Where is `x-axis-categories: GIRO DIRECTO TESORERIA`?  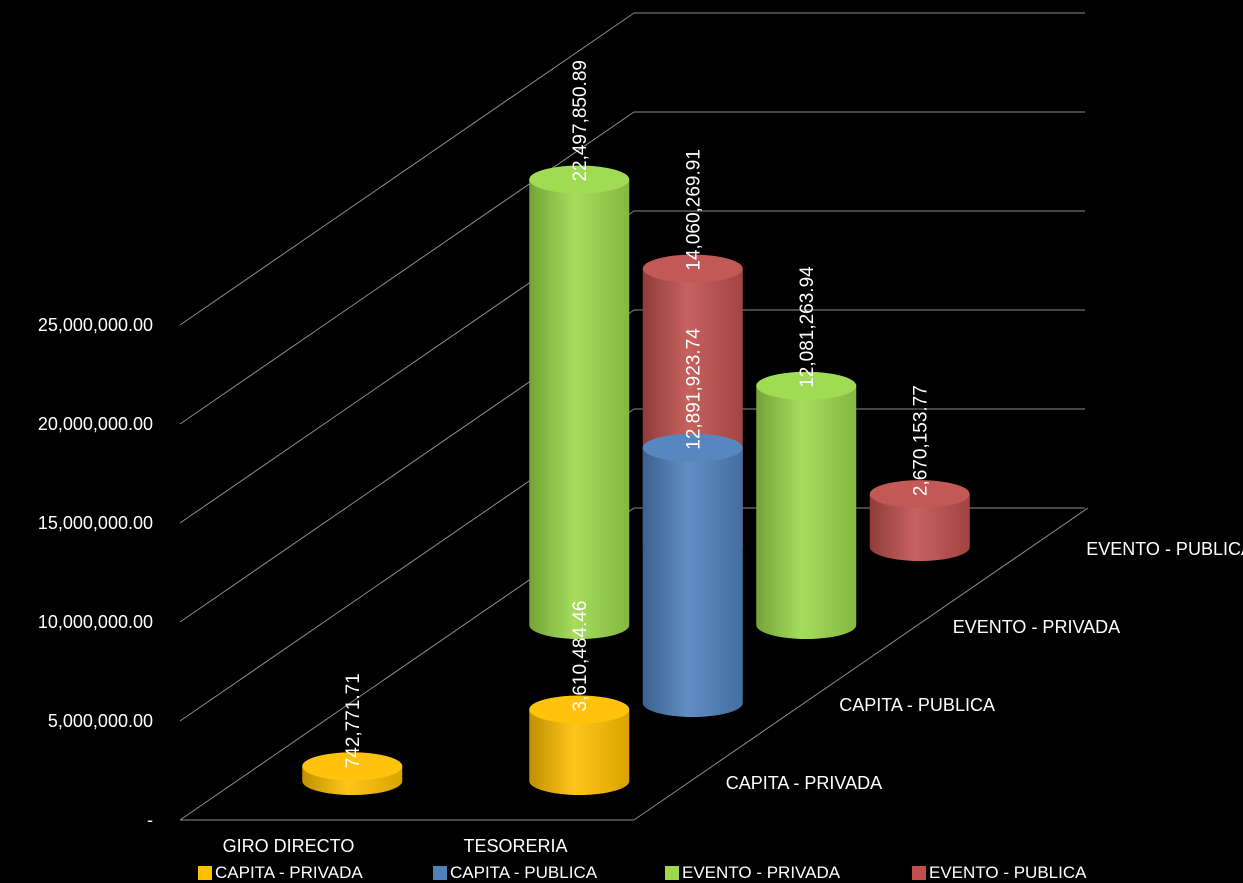 x-axis-categories: GIRO DIRECTO TESORERIA is located at coordinates (395, 846).